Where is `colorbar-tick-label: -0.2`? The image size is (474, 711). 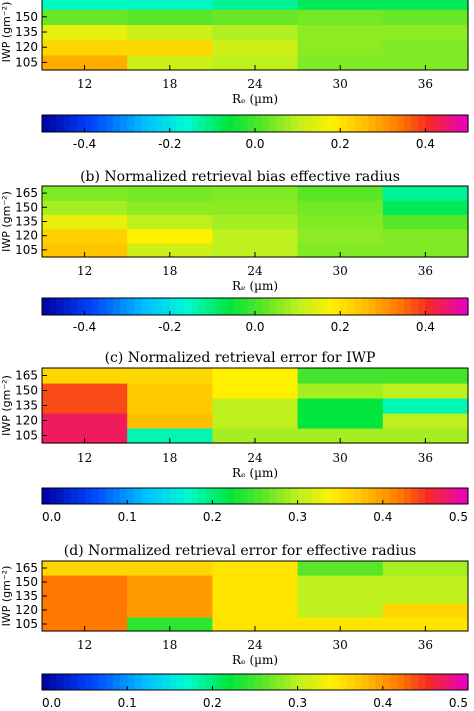
colorbar-tick-label: -0.2 is located at coordinates (169, 327).